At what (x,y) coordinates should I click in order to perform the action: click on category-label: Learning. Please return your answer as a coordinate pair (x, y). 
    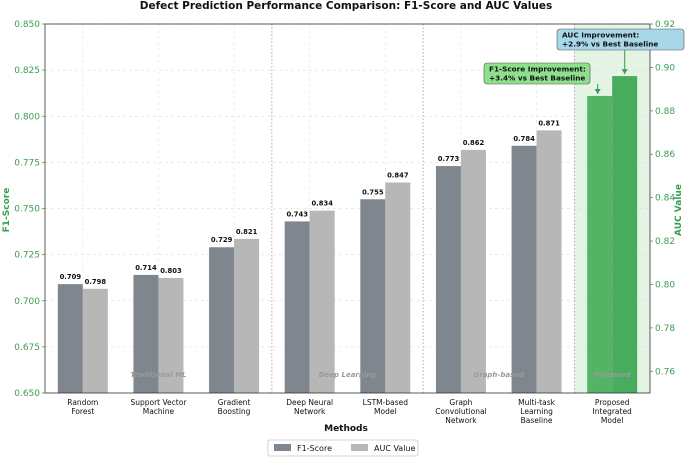
    Looking at the image, I should click on (536, 411).